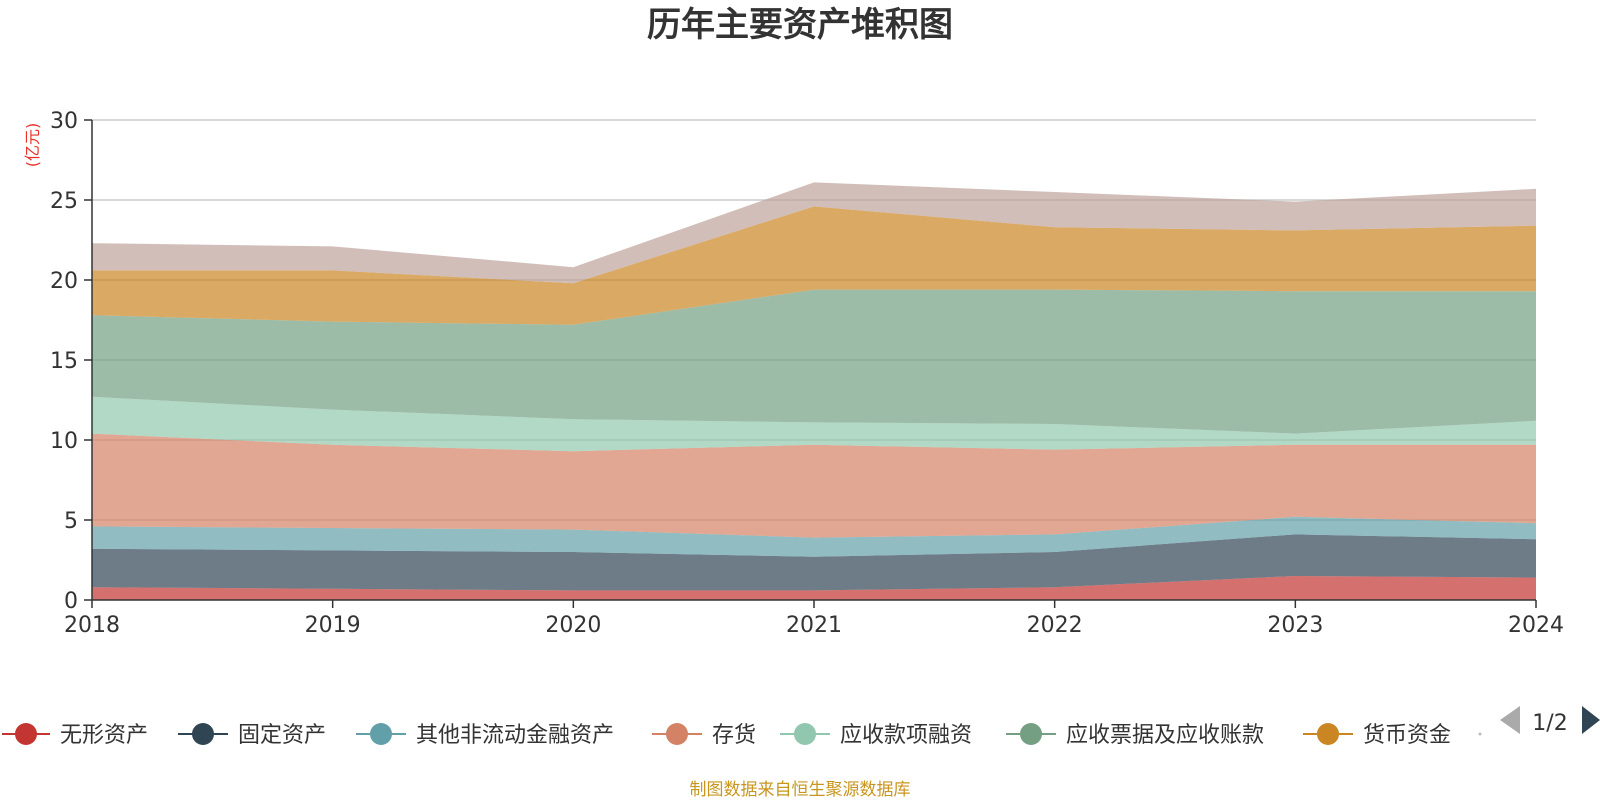  I want to click on legend-prev-page-icon, so click(1510, 720).